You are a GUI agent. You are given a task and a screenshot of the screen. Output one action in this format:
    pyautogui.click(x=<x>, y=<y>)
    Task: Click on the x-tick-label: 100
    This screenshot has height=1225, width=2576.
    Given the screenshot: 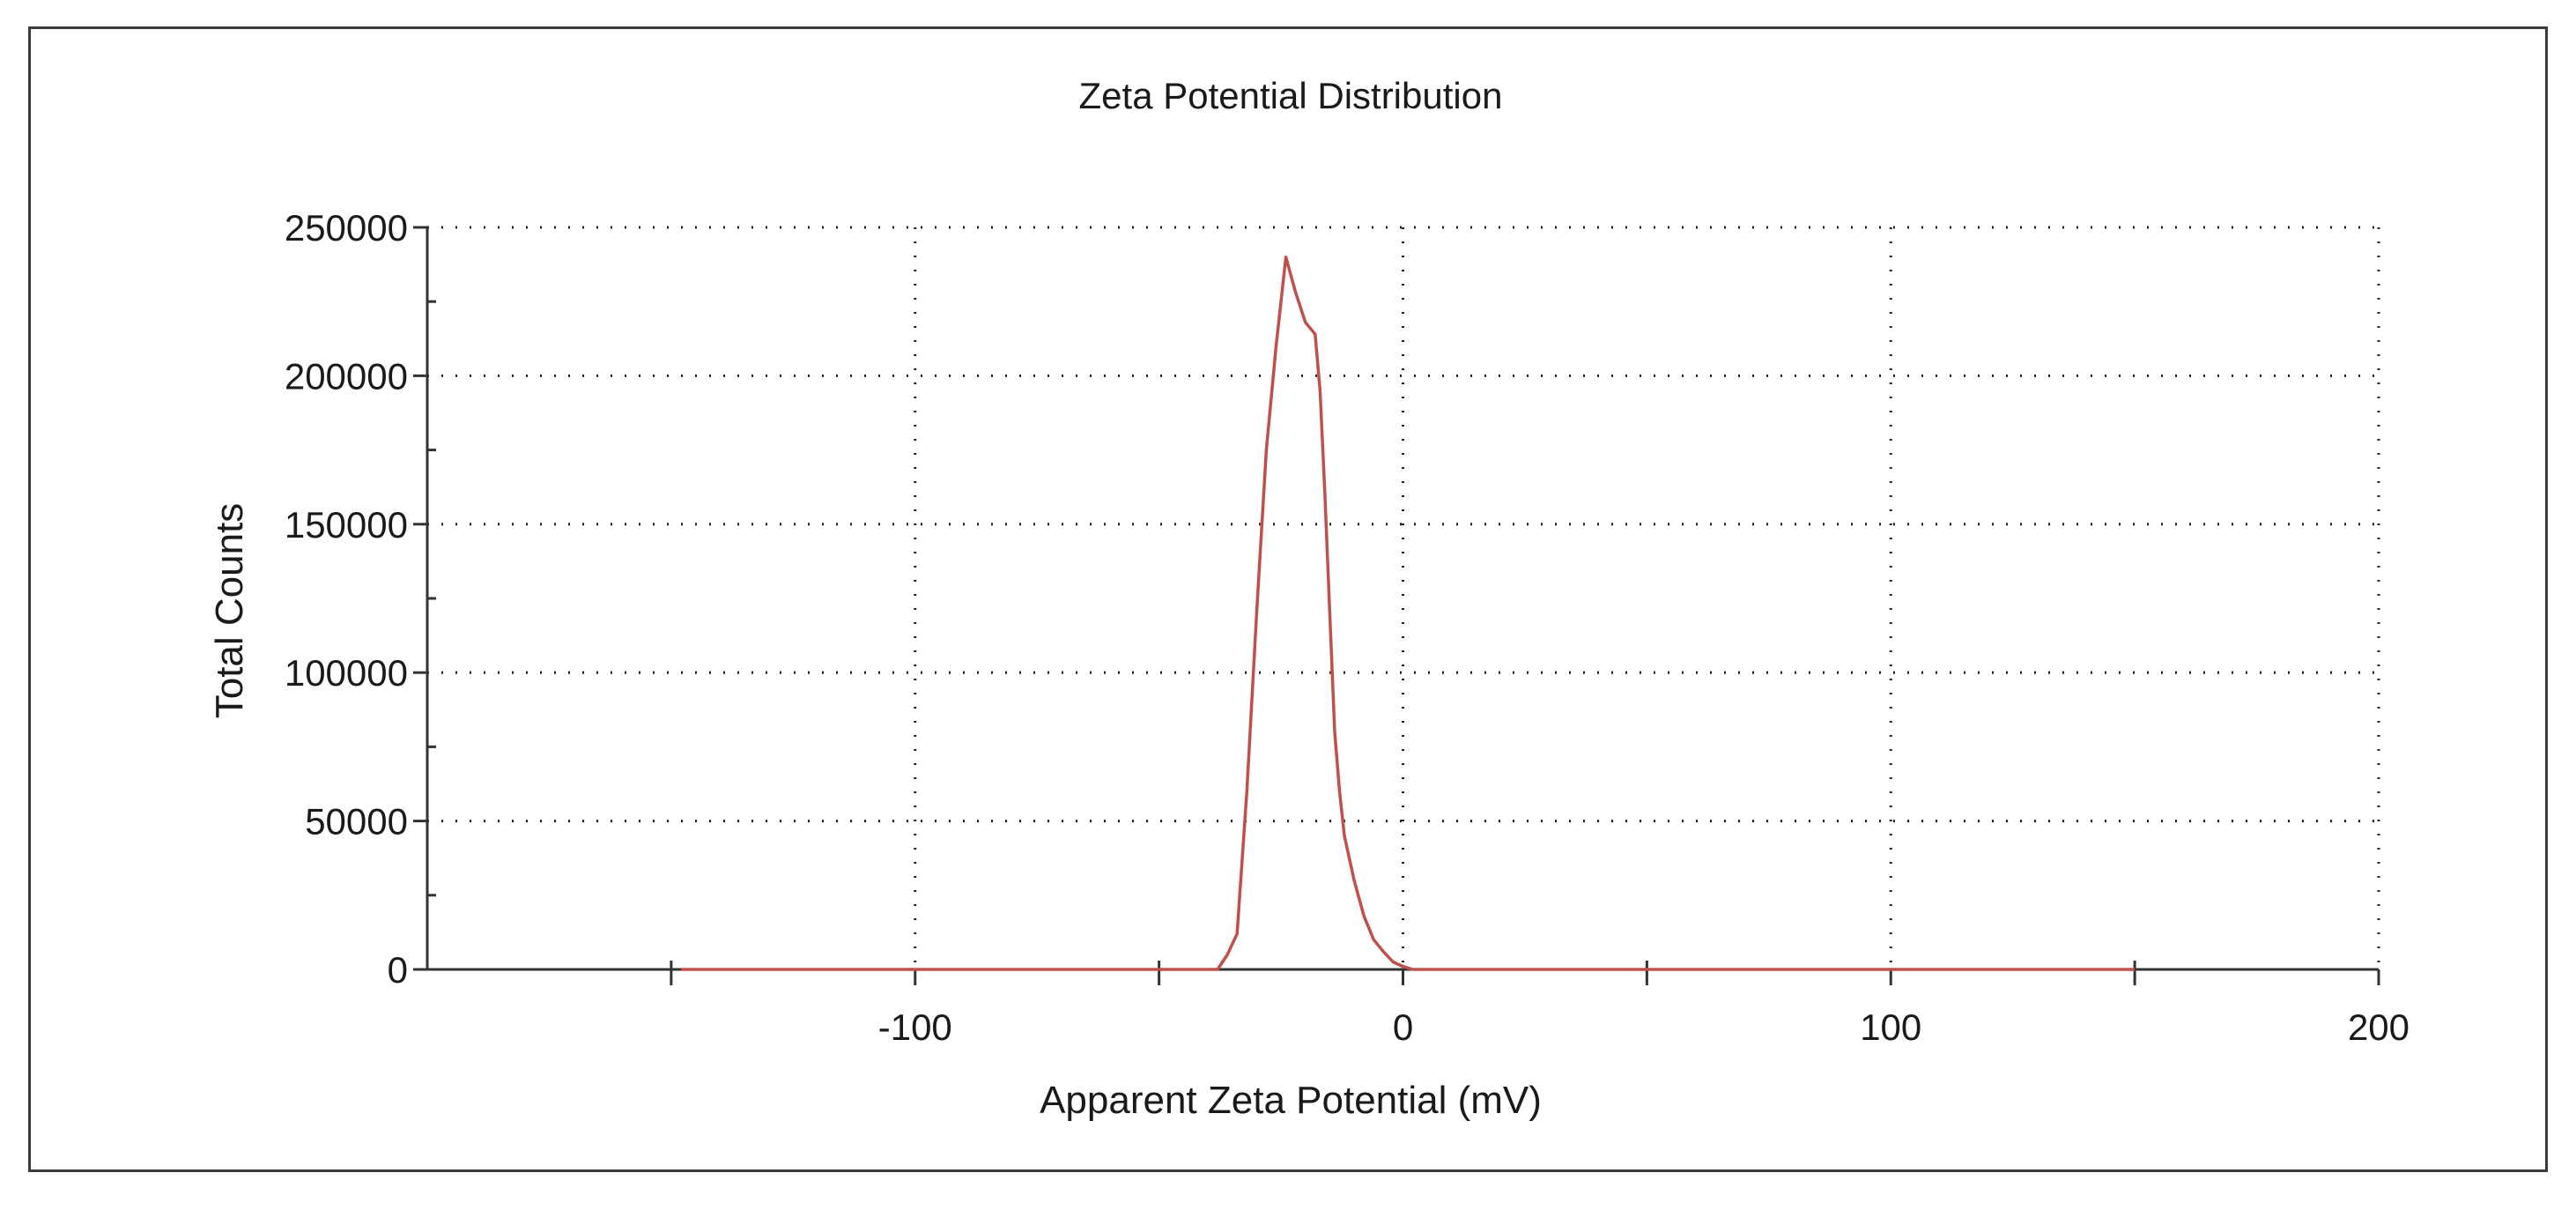 What is the action you would take?
    pyautogui.click(x=1891, y=1027)
    